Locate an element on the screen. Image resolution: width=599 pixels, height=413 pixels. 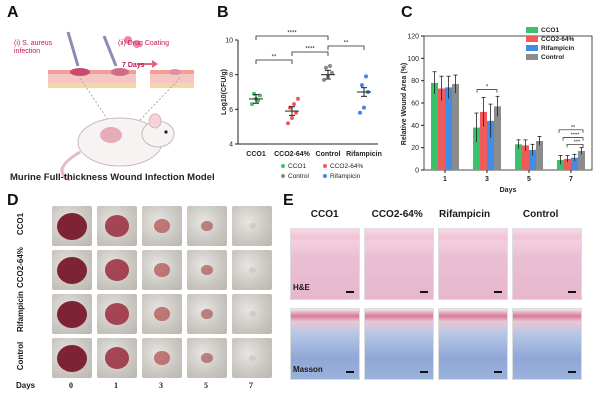
y-axis-label: Log10(CFU/g) is located at coordinates (224, 92).